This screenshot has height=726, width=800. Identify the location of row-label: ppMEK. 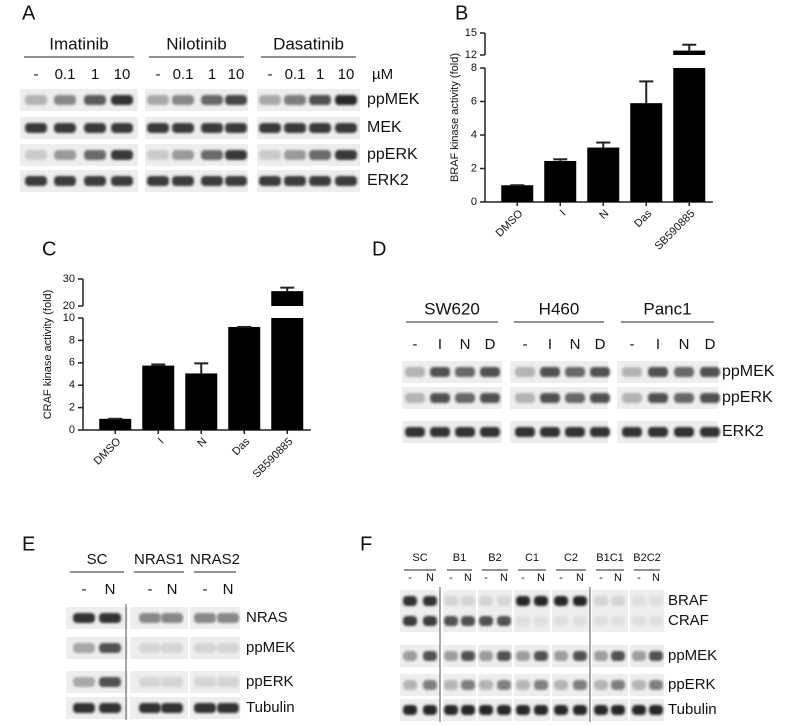
(270, 647).